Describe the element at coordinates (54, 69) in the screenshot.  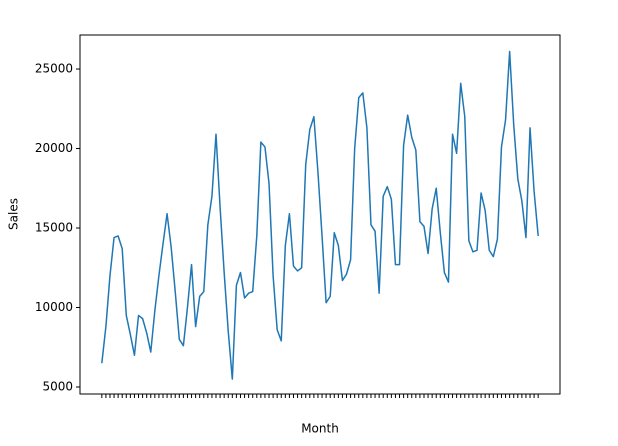
I see `y-tick-label: 25000` at that location.